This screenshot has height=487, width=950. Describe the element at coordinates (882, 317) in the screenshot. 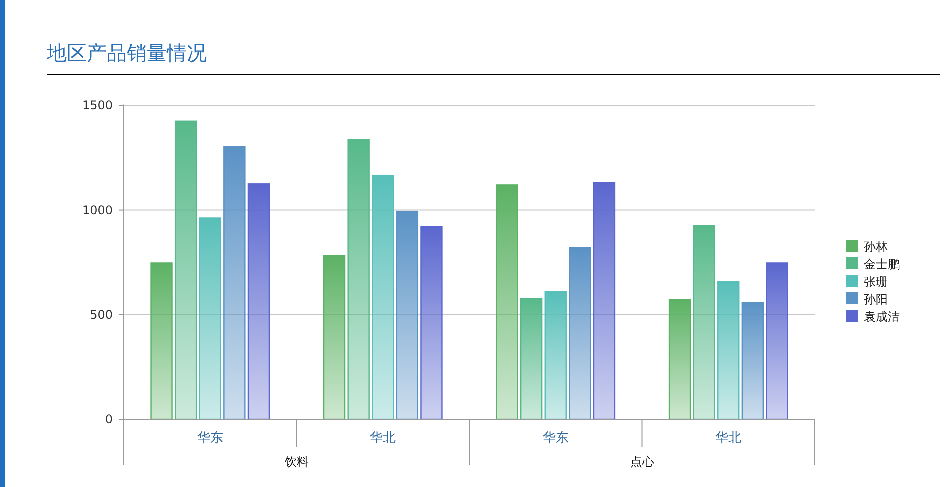

I see `legend-label: 袁成洁` at that location.